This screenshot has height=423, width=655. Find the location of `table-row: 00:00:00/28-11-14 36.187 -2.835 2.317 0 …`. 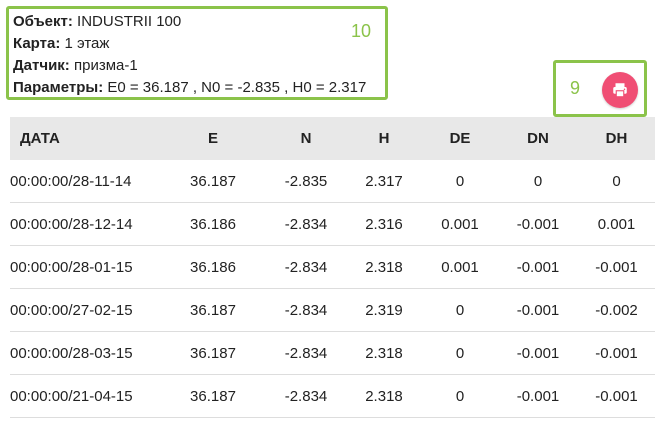

table-row: 00:00:00/28-11-14 36.187 -2.835 2.317 0 … is located at coordinates (332, 181).